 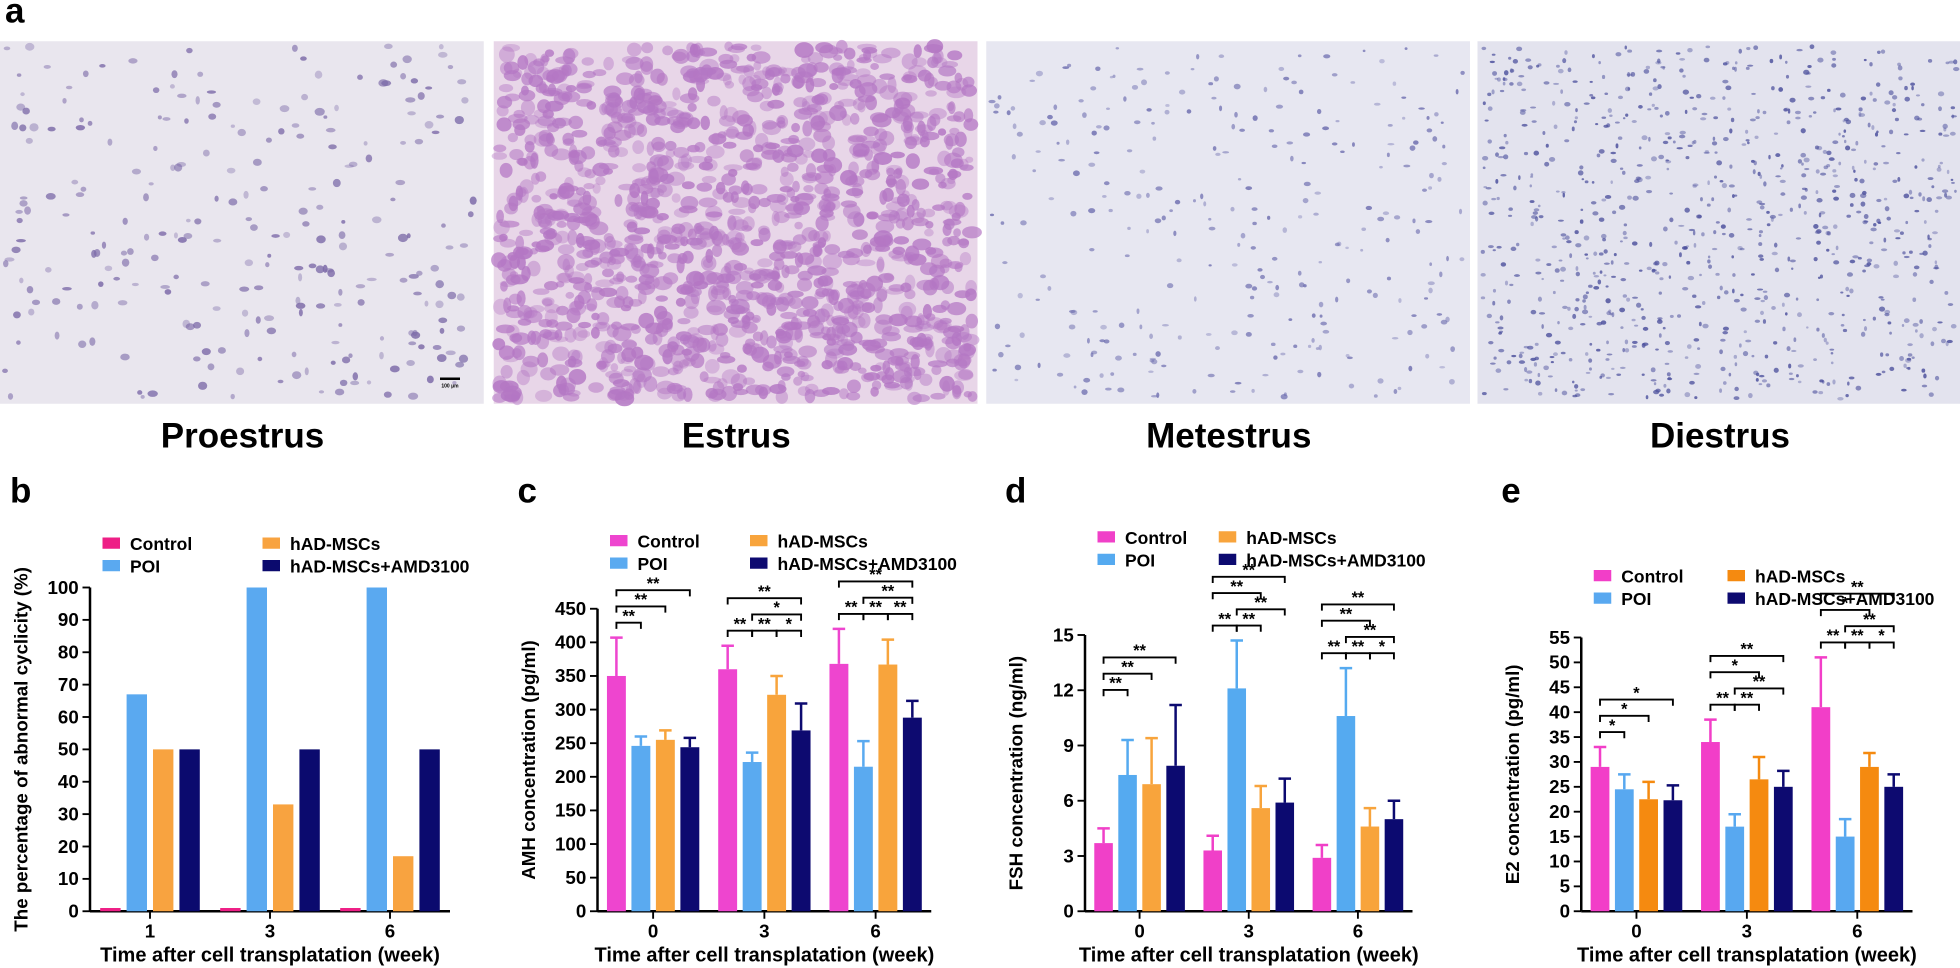 What do you see at coordinates (1224, 619) in the screenshot?
I see `significance-label: **` at bounding box center [1224, 619].